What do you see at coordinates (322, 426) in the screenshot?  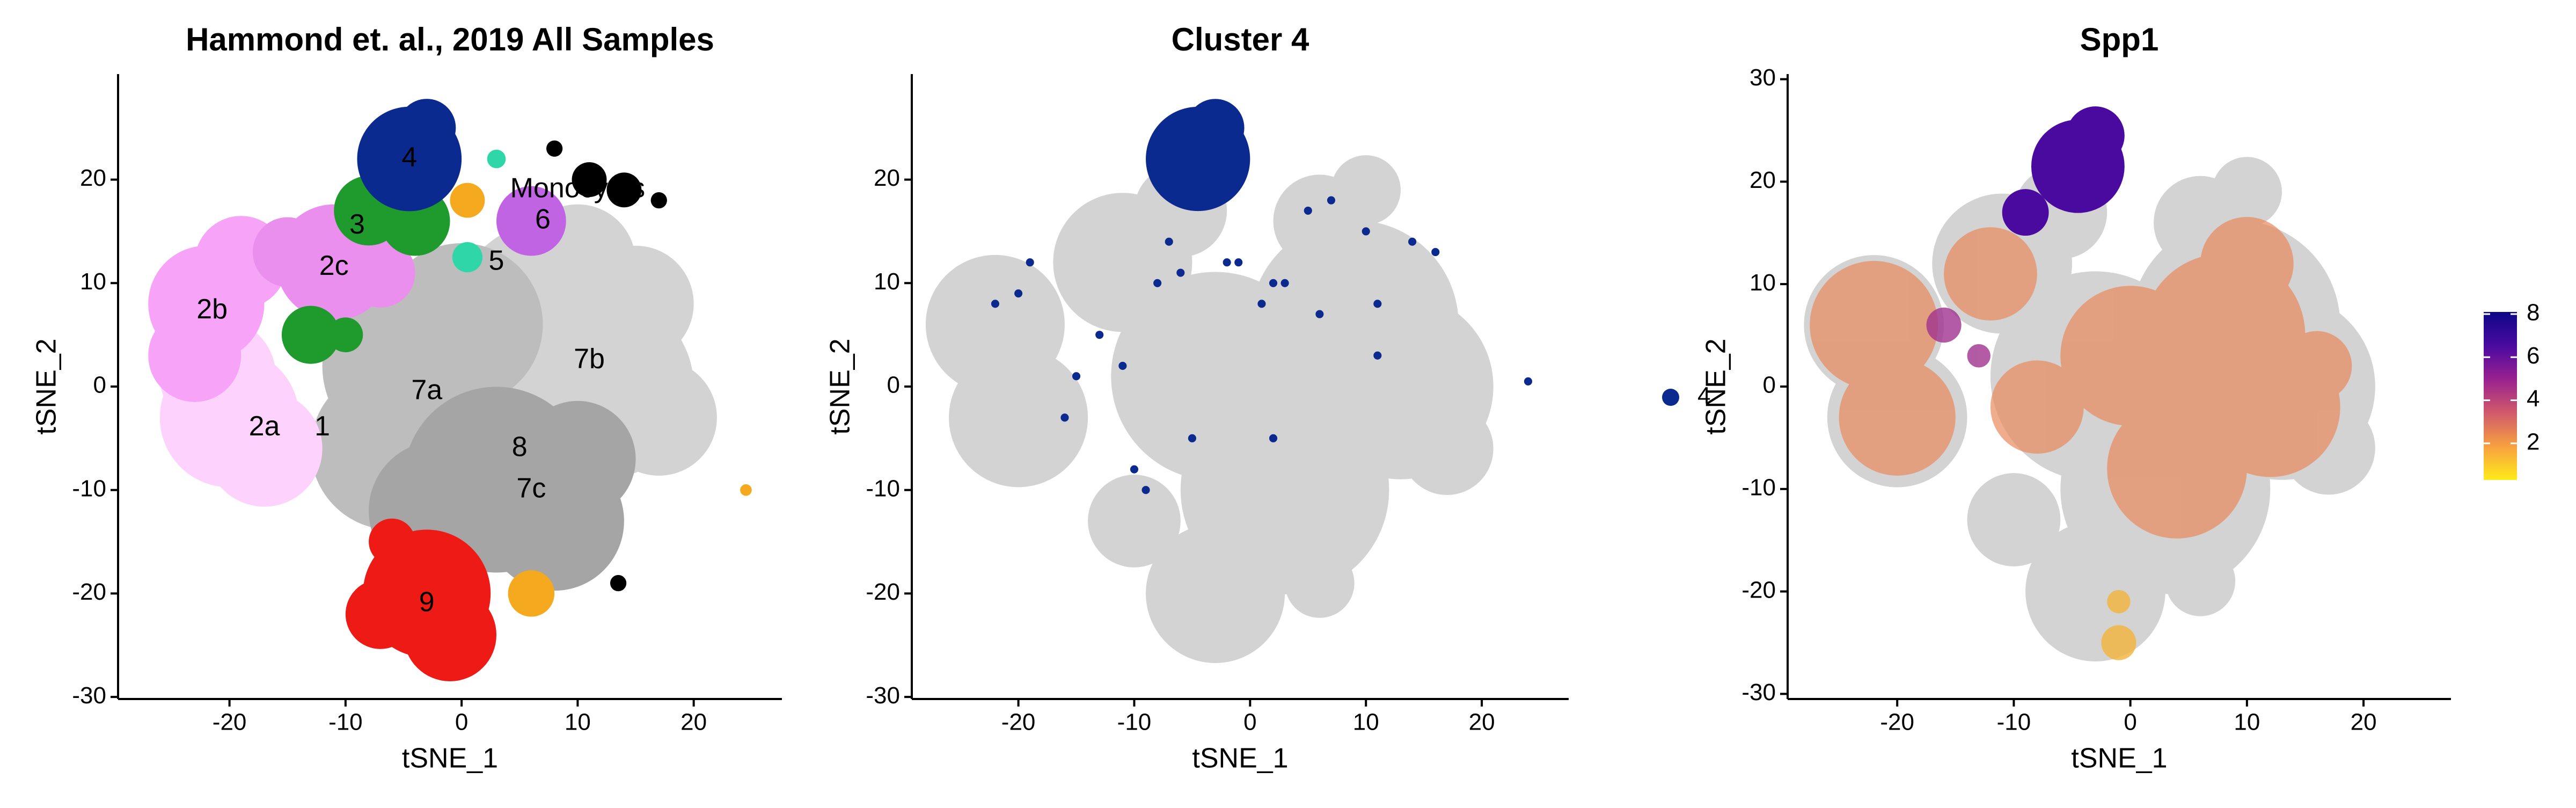 I see `cluster-label: 1` at bounding box center [322, 426].